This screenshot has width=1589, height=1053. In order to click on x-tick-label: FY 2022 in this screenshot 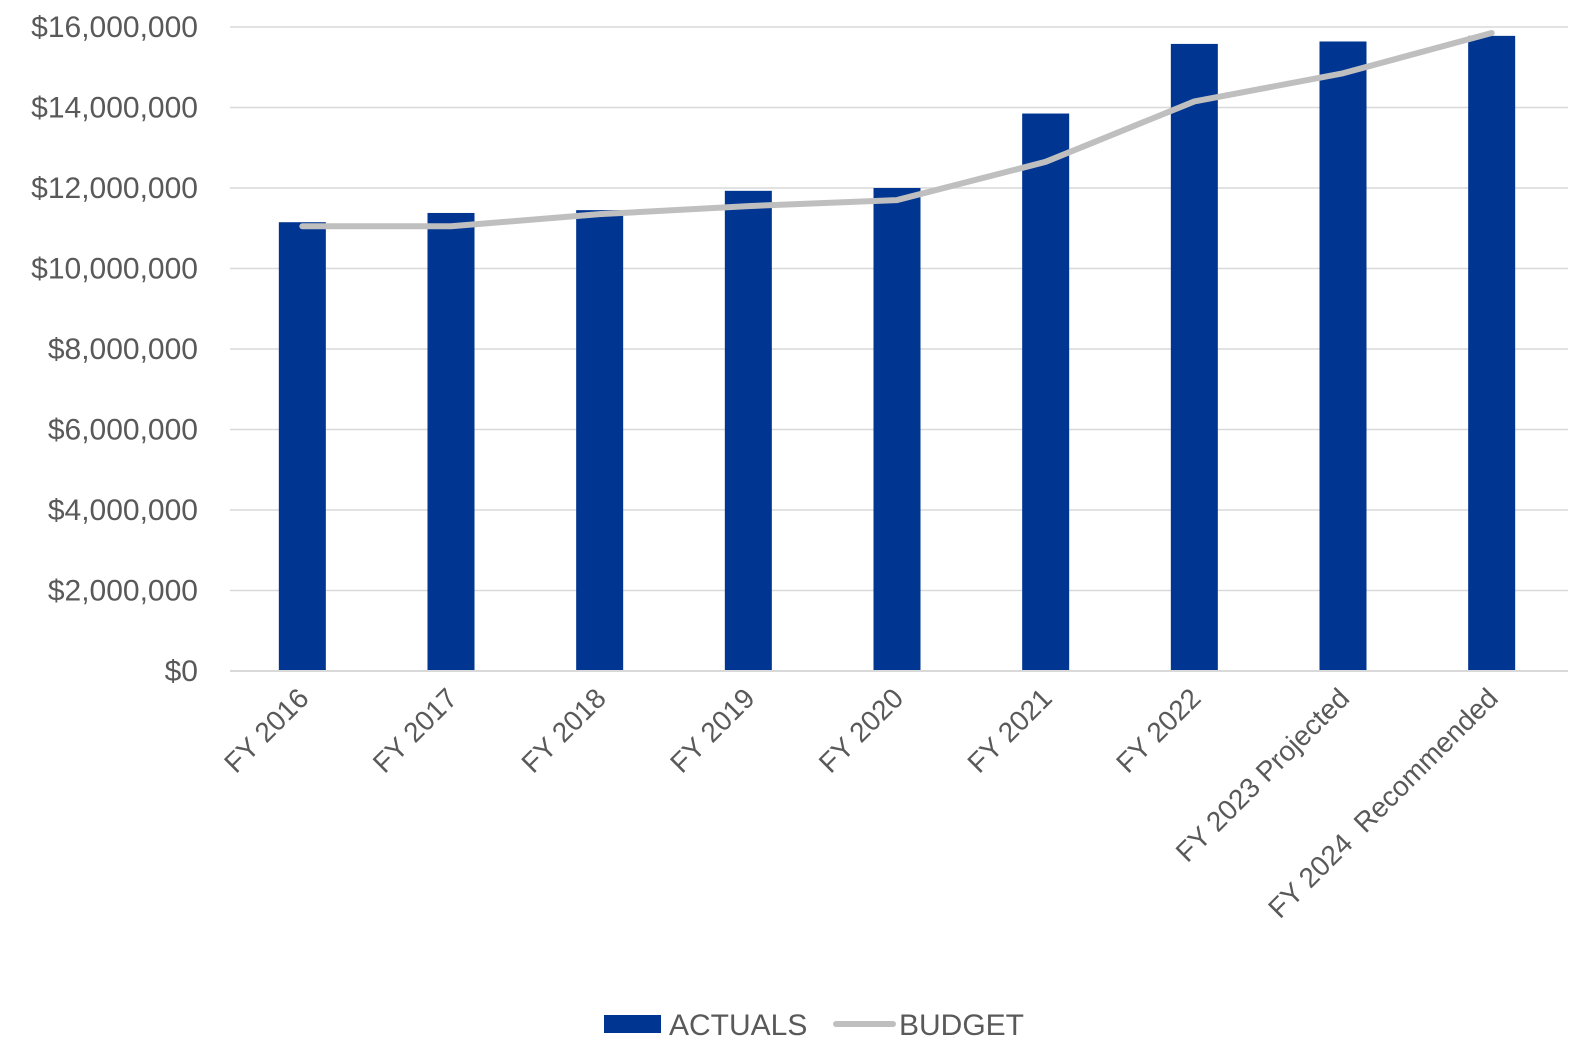, I will do `click(1158, 730)`.